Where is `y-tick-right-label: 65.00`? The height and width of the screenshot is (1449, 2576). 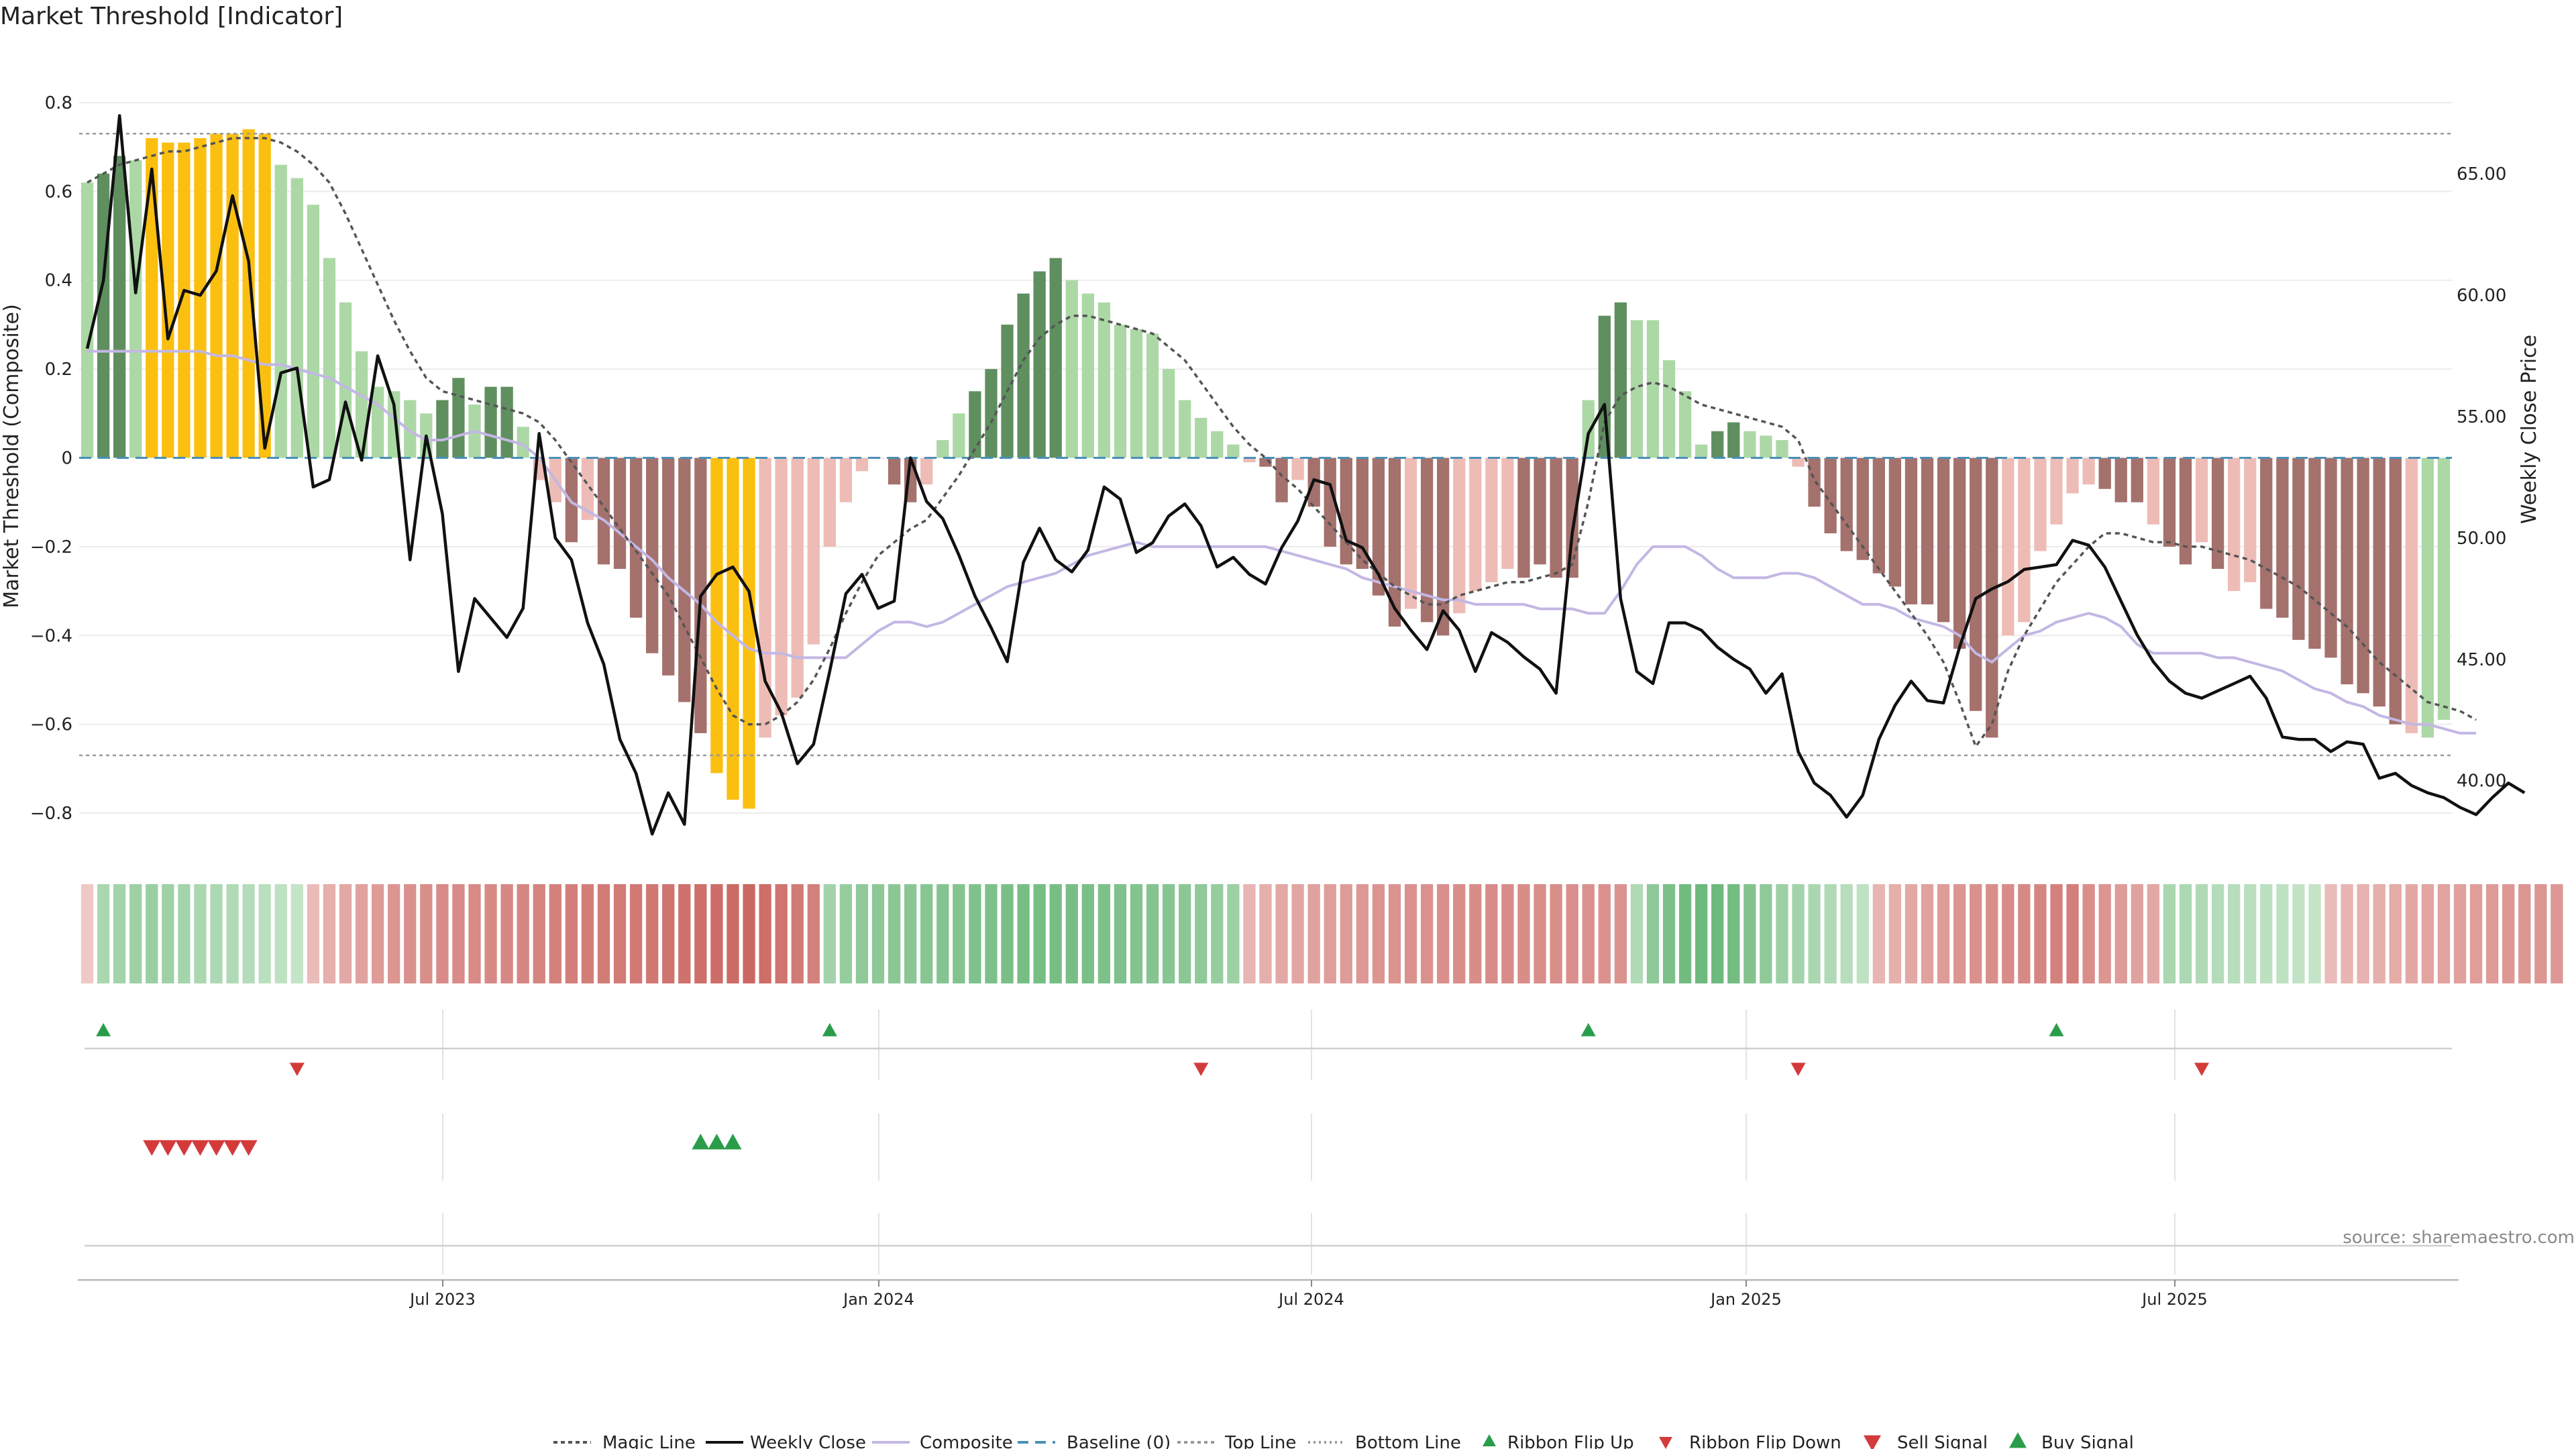
y-tick-right-label: 65.00 is located at coordinates (2481, 174).